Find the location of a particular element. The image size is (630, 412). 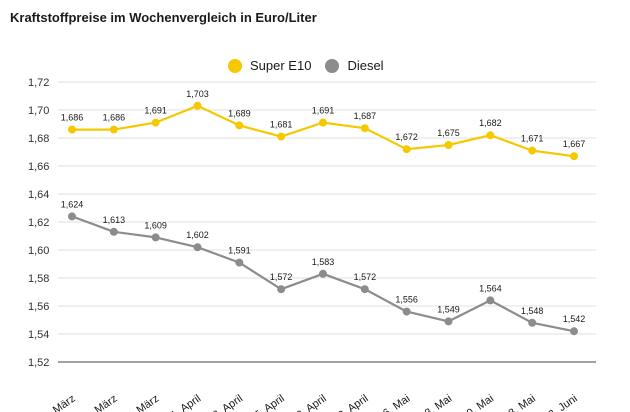

data-label-super-e10: 1,689 is located at coordinates (239, 113).